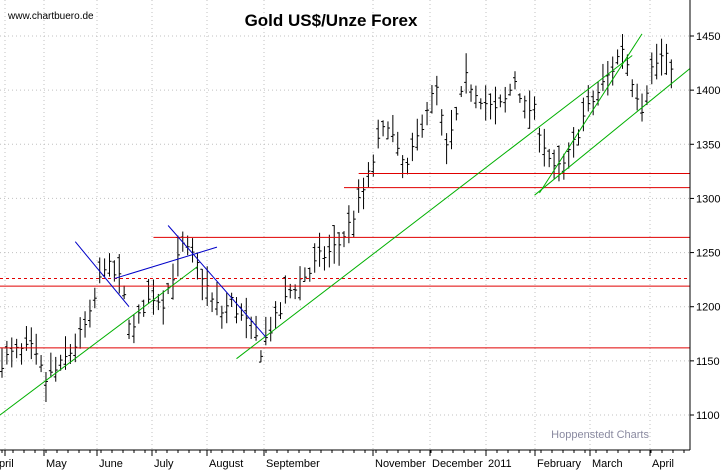 The image size is (723, 470). Describe the element at coordinates (457, 464) in the screenshot. I see `x-tick-label: December` at that location.